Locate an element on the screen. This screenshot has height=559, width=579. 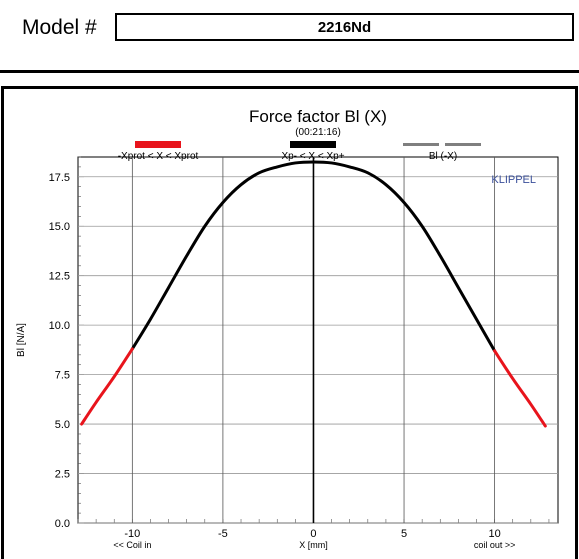
y-tick-label: 12.5 is located at coordinates (59, 277).